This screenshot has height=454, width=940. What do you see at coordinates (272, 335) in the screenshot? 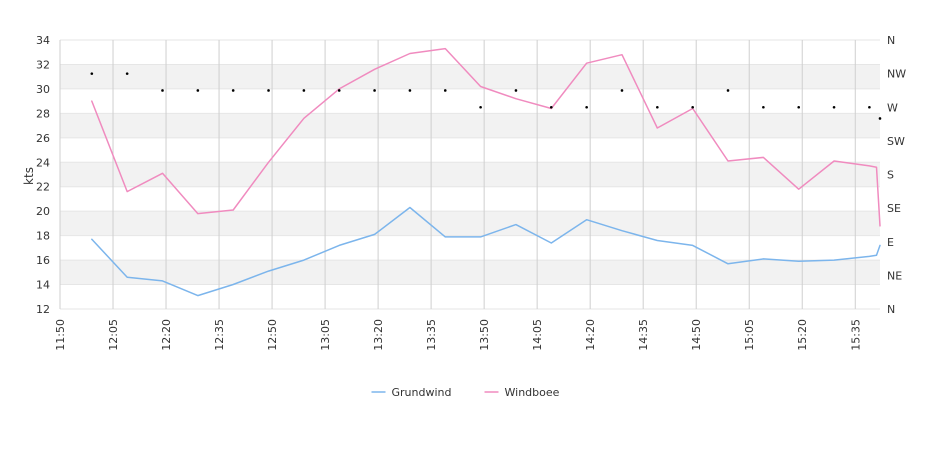
I see `x-tick-label: 12:50` at bounding box center [272, 335].